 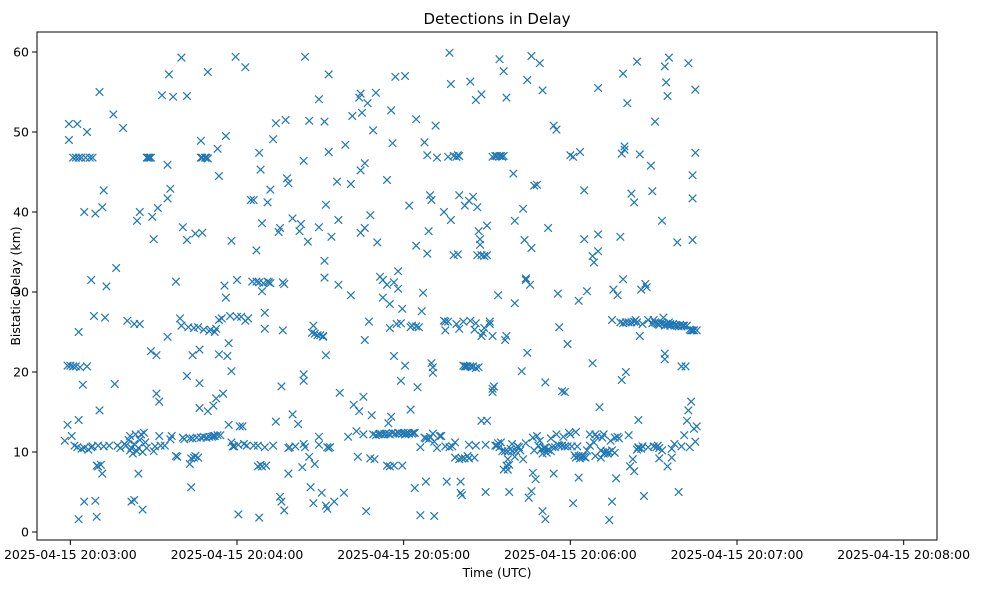 I want to click on y-tick-label: 60, so click(x=21, y=52).